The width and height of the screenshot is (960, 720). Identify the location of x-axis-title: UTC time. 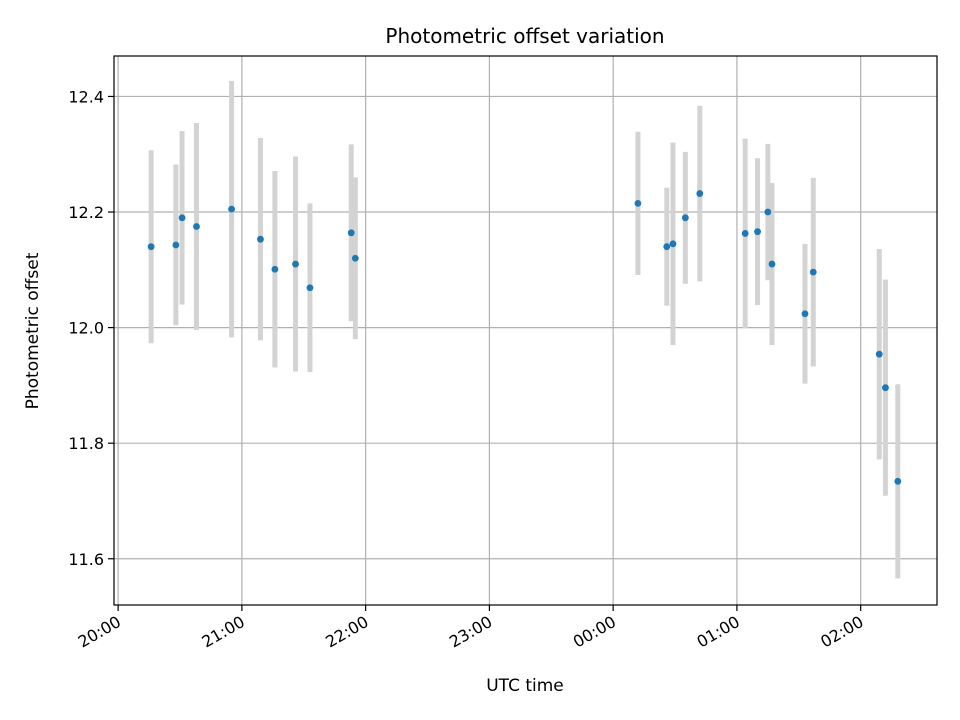
(525, 686).